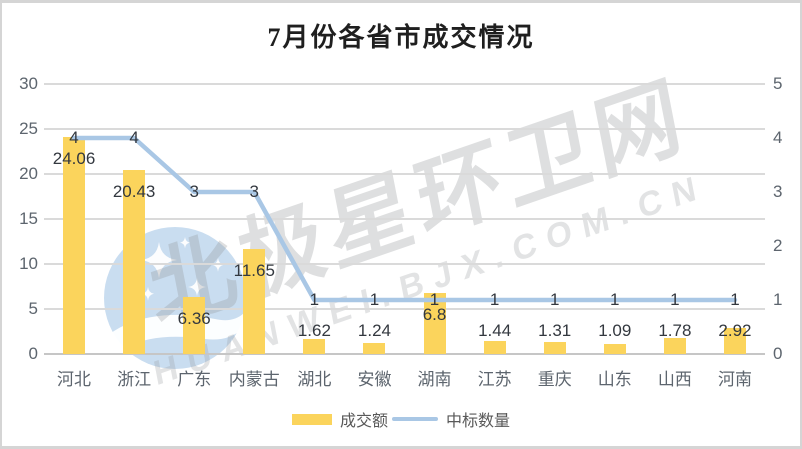  I want to click on bar-value-label: 11.65, so click(254, 271).